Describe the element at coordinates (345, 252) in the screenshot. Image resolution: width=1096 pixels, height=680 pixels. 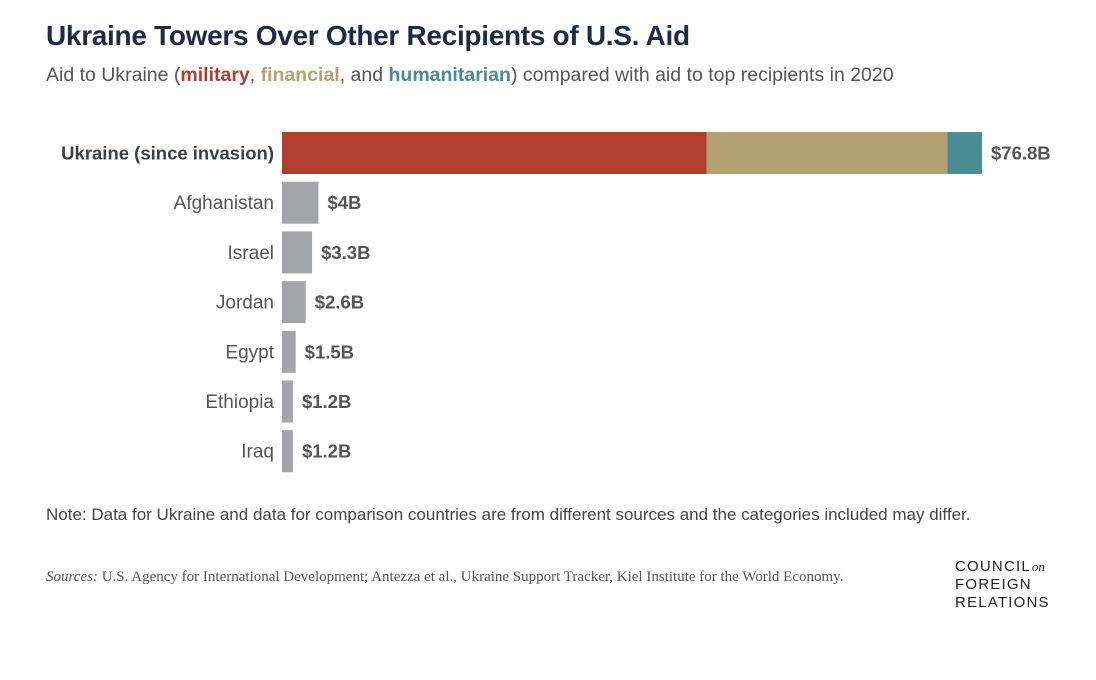
I see `value-label-israel: $3.3B` at that location.